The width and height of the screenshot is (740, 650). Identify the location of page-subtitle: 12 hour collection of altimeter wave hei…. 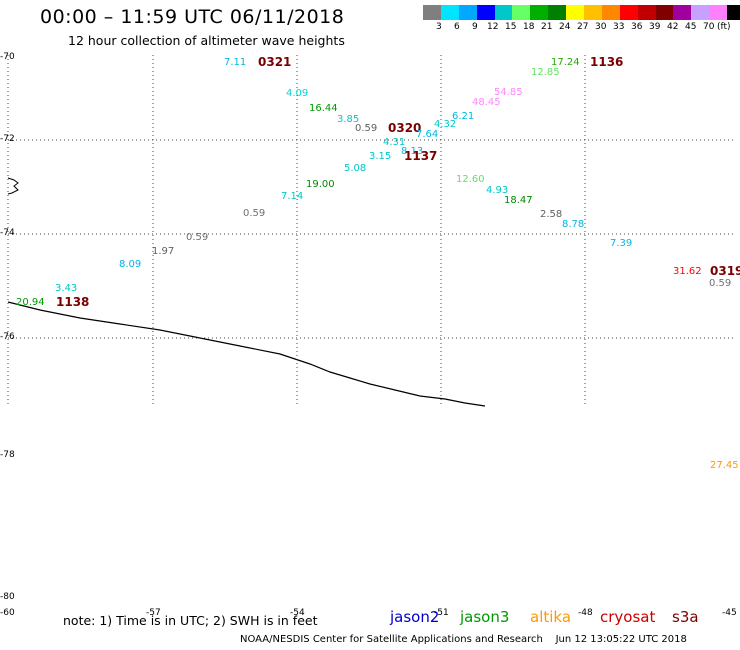
(206, 40).